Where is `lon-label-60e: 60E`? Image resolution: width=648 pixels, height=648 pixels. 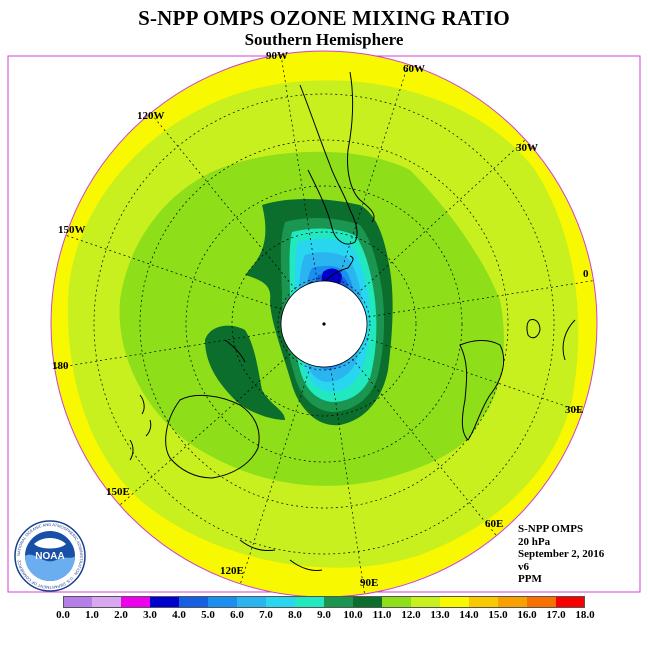
lon-label-60e: 60E is located at coordinates (494, 524).